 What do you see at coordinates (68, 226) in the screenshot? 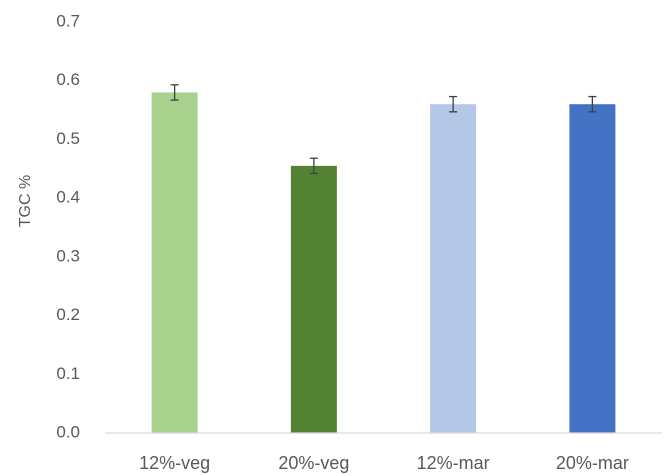
I see `y-axis-ticks: 0.0 0.1 0.2 0.3 0.4 0.5 0.6 0.7` at bounding box center [68, 226].